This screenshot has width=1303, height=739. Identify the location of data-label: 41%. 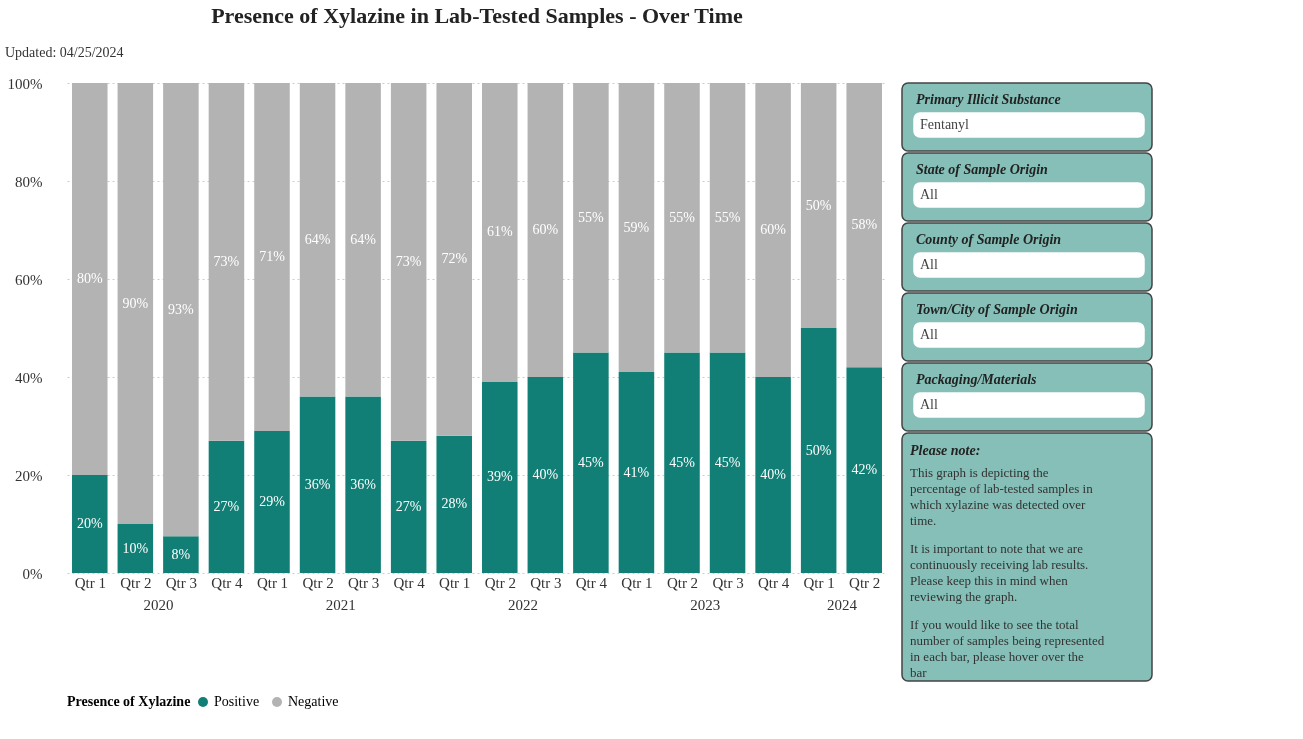
(636, 472).